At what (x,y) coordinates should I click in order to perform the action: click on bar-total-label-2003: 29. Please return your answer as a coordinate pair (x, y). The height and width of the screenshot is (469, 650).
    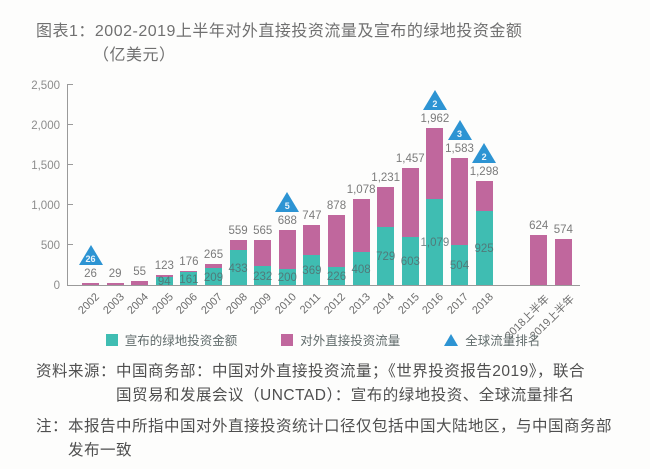
    Looking at the image, I should click on (115, 273).